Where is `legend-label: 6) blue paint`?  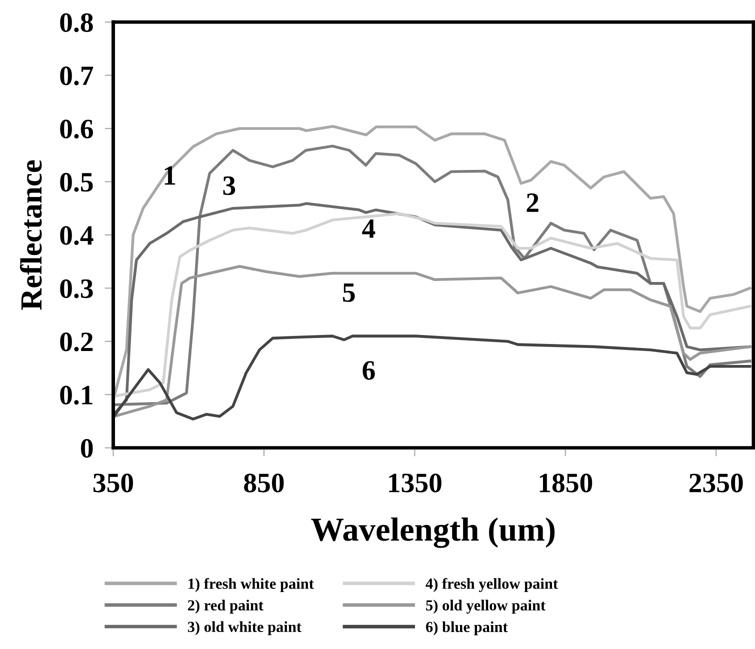 legend-label: 6) blue paint is located at coordinates (467, 628).